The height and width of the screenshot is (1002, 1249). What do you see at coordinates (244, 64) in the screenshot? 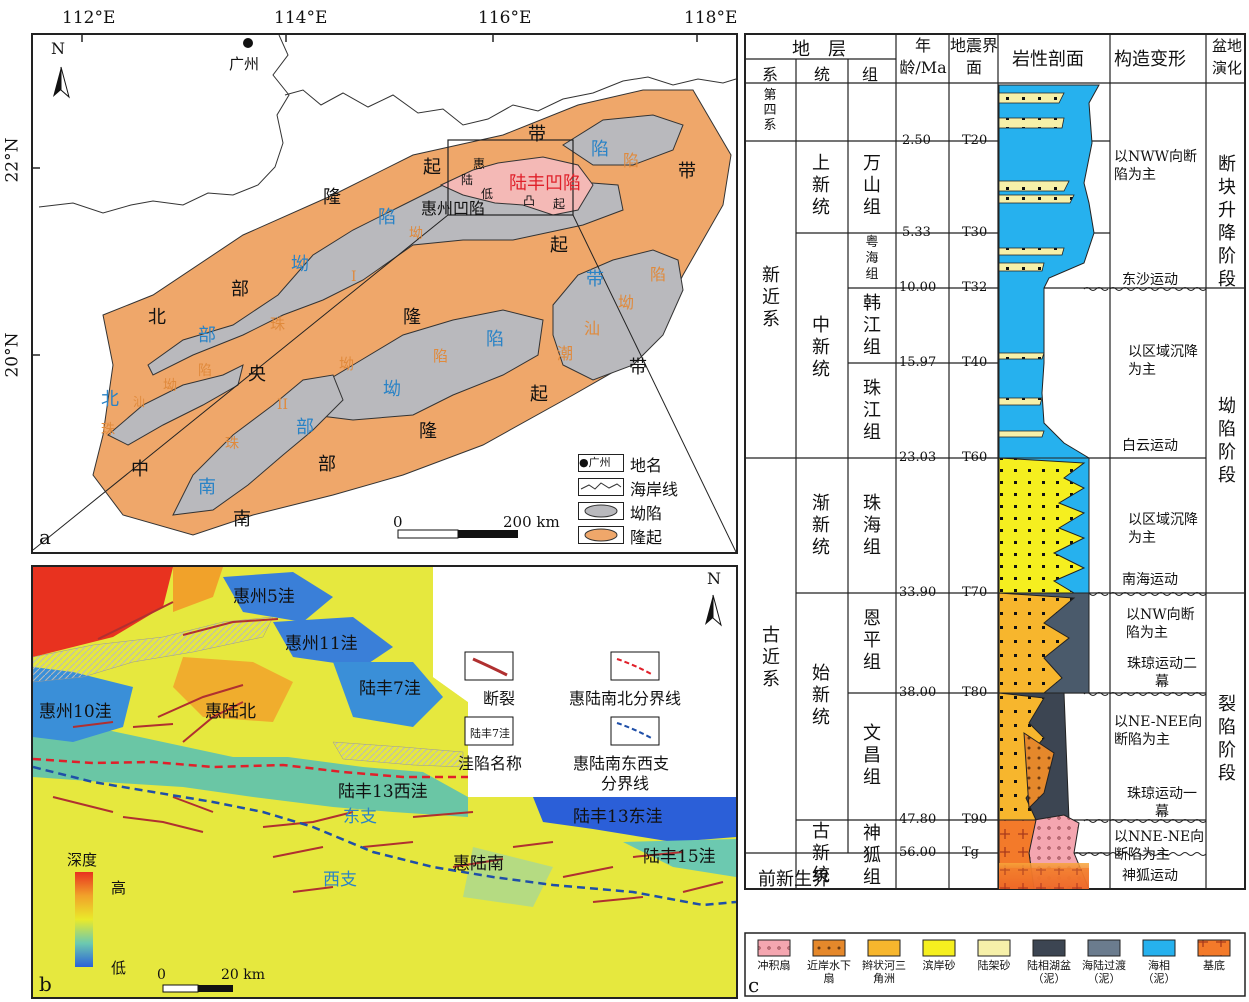
I see `city-label: 广州` at bounding box center [244, 64].